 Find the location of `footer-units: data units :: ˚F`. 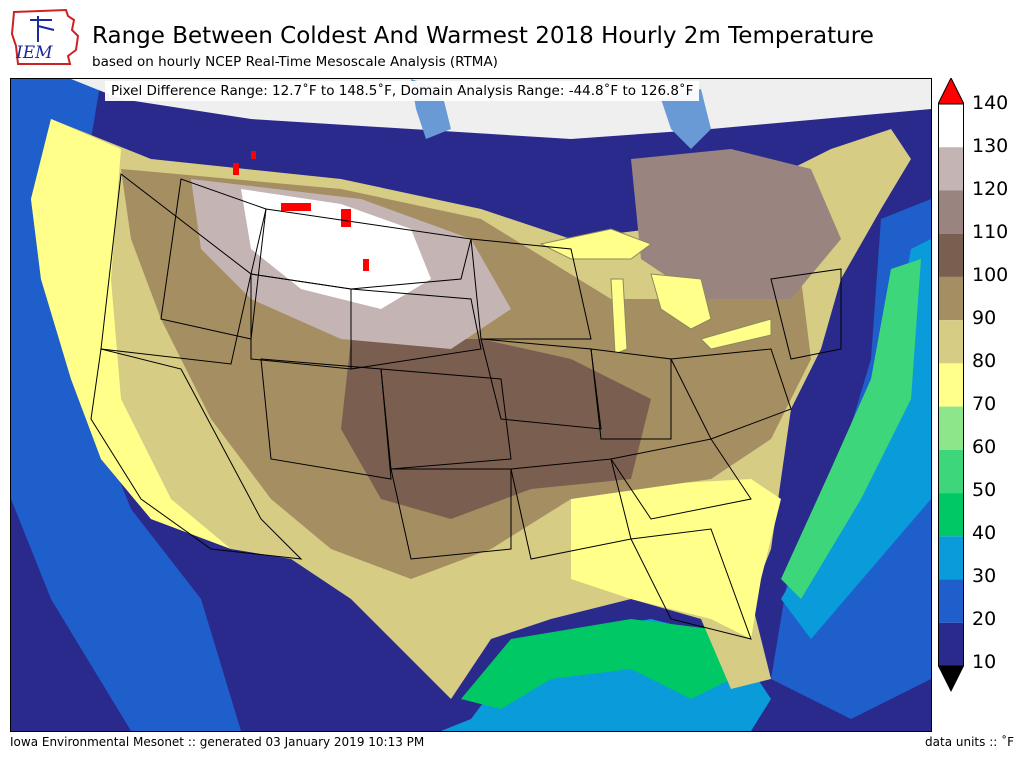

footer-units: data units :: ˚F is located at coordinates (969, 742).